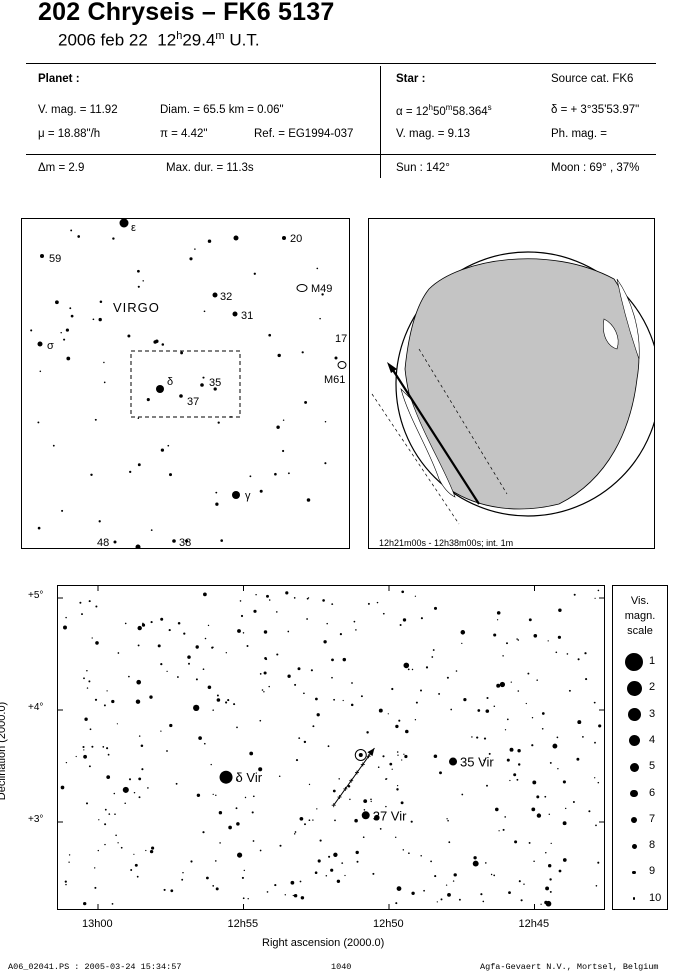 This screenshot has width=680, height=972. Describe the element at coordinates (652, 687) in the screenshot. I see `magnitude-label: 2` at that location.